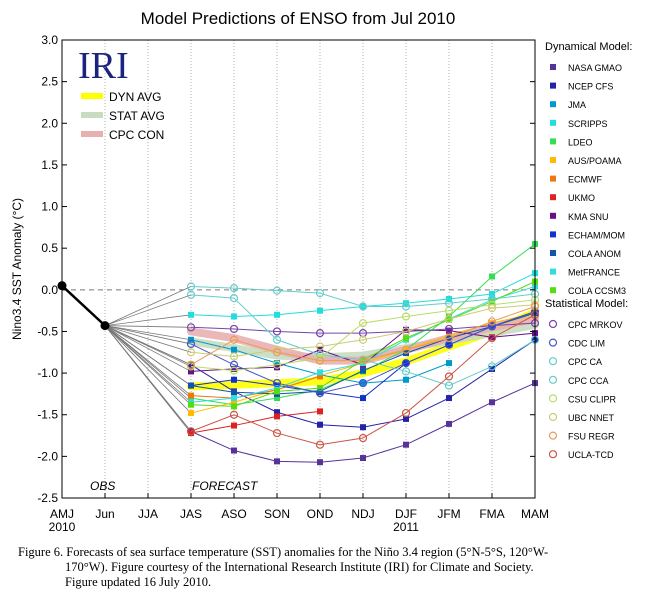 The height and width of the screenshot is (592, 651). I want to click on legend-label: LDEO, so click(580, 142).